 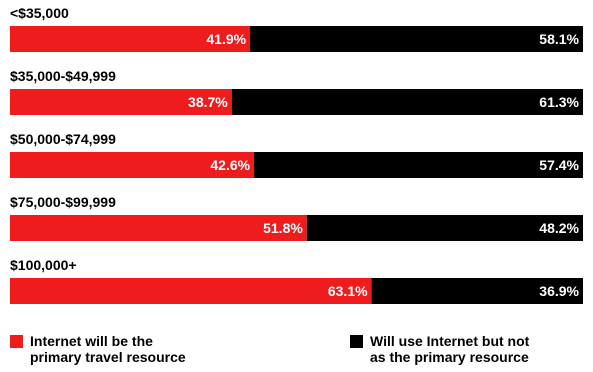 What do you see at coordinates (226, 39) in the screenshot?
I see `data-label-primary: 41.9%` at bounding box center [226, 39].